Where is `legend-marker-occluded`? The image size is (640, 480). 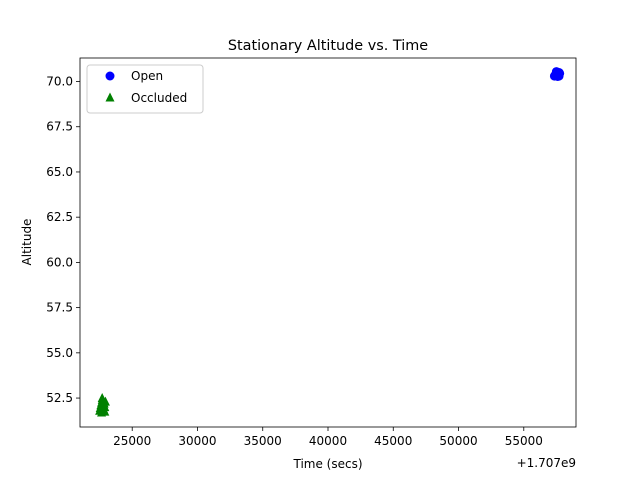 legend-marker-occluded is located at coordinates (110, 97).